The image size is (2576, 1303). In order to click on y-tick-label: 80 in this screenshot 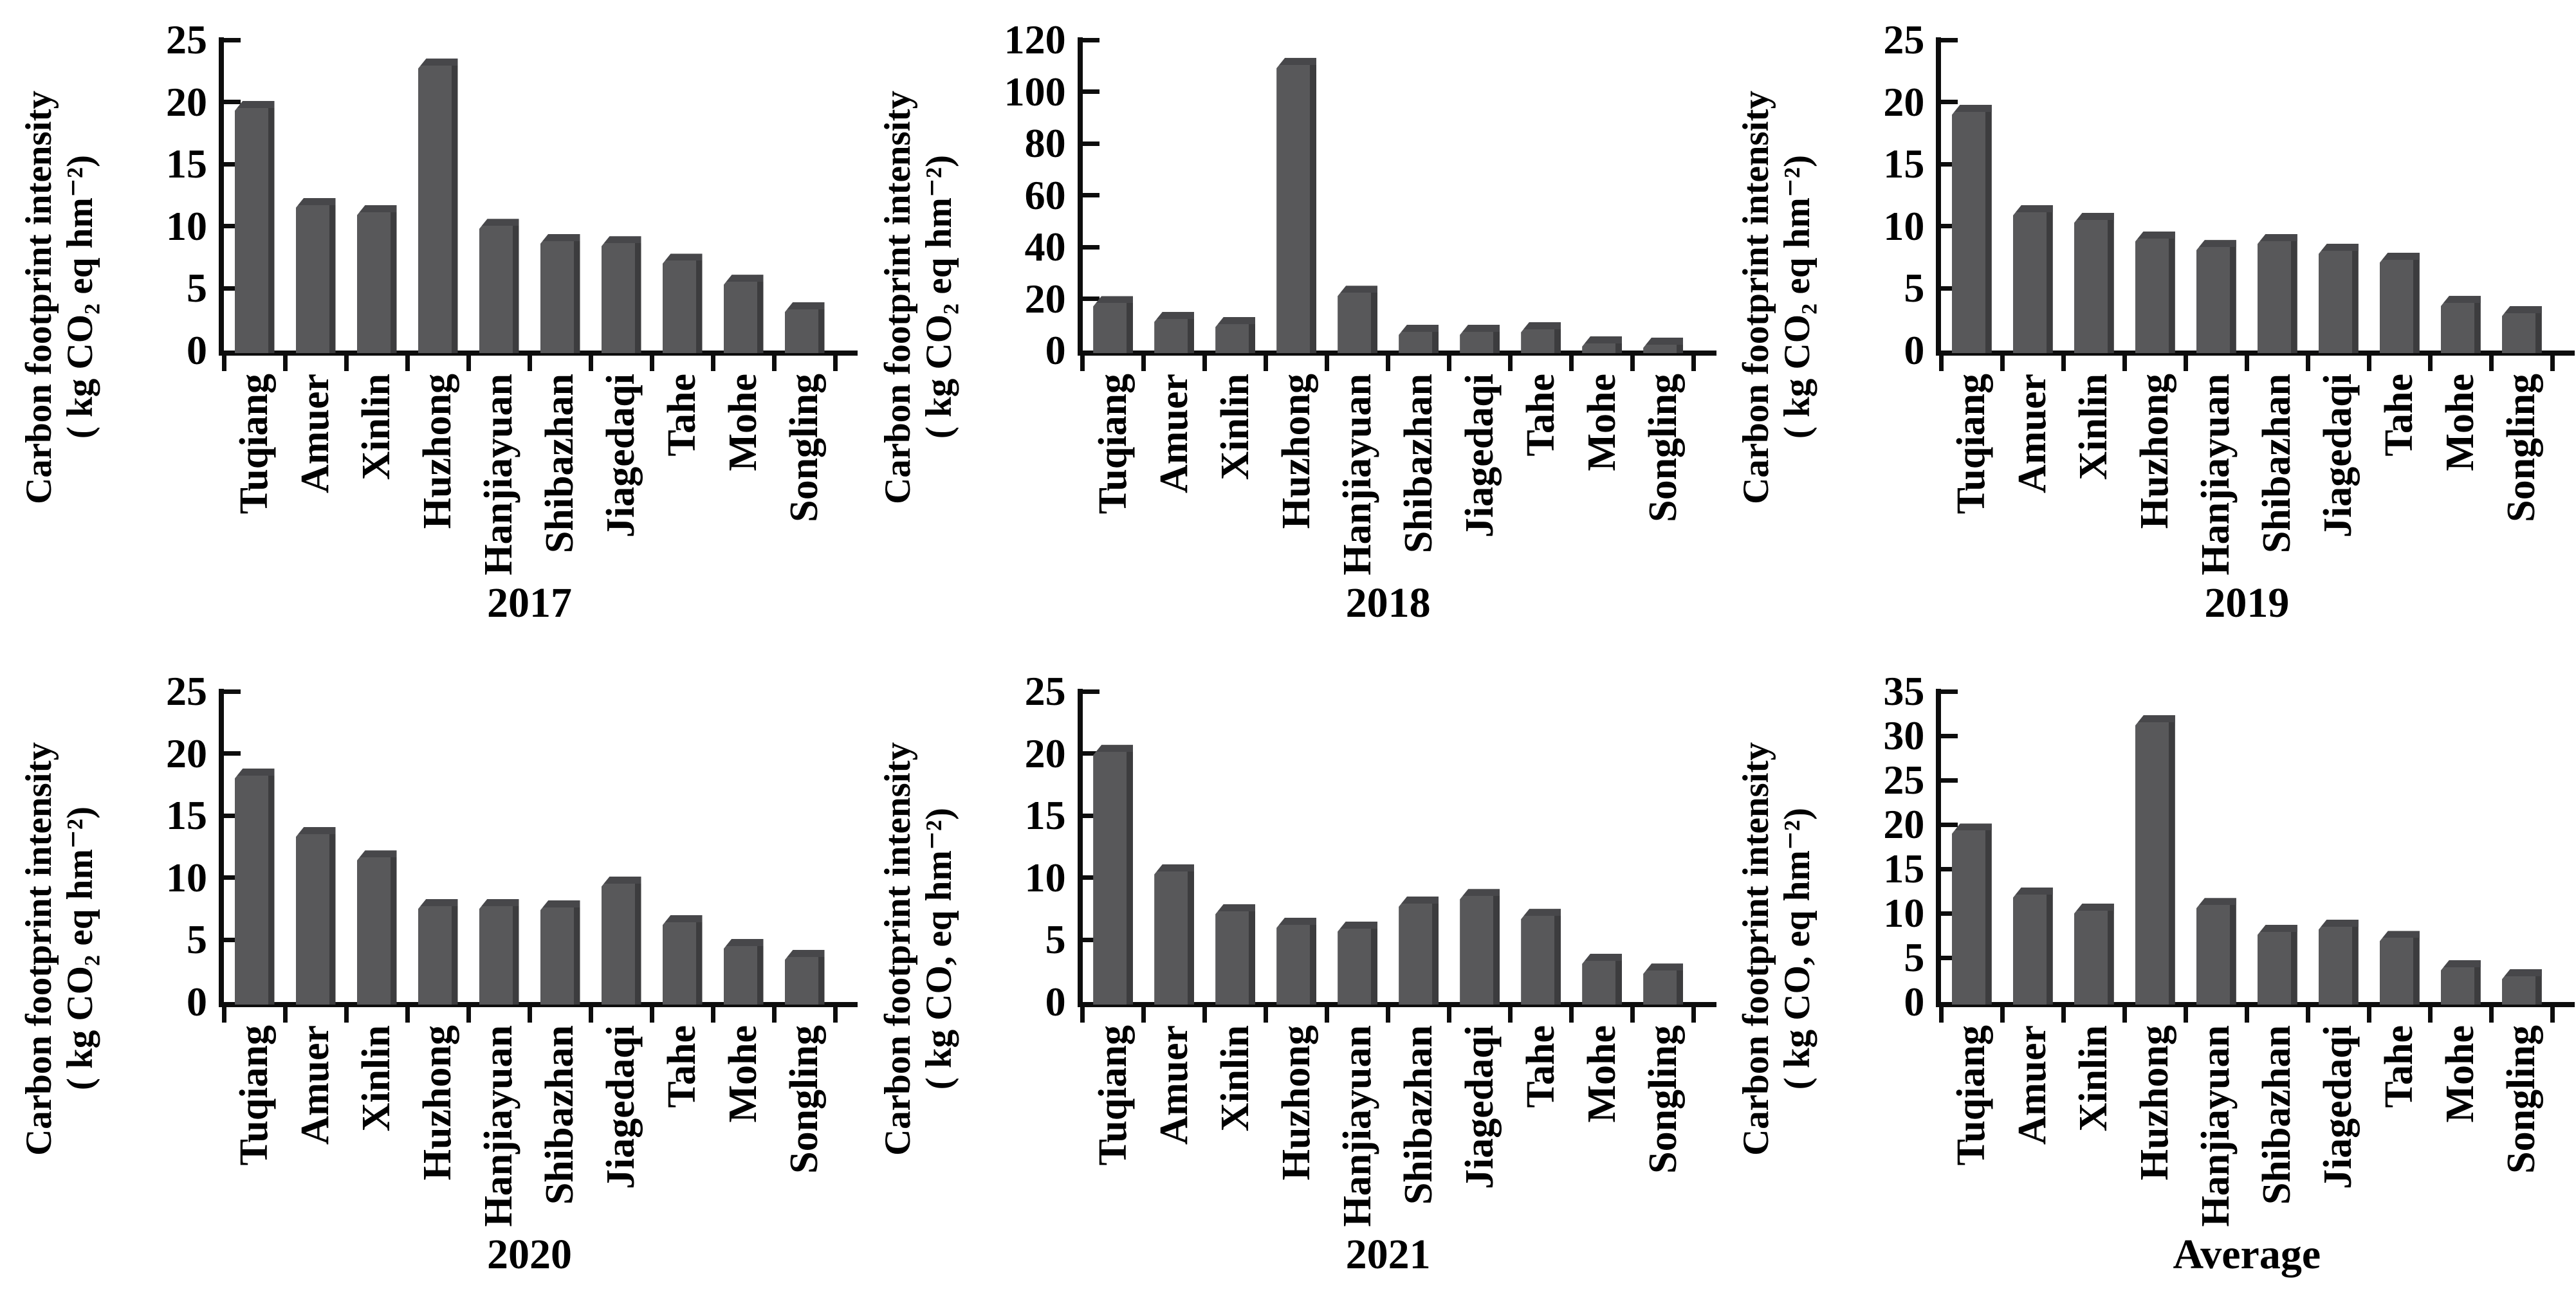, I will do `click(1045, 143)`.